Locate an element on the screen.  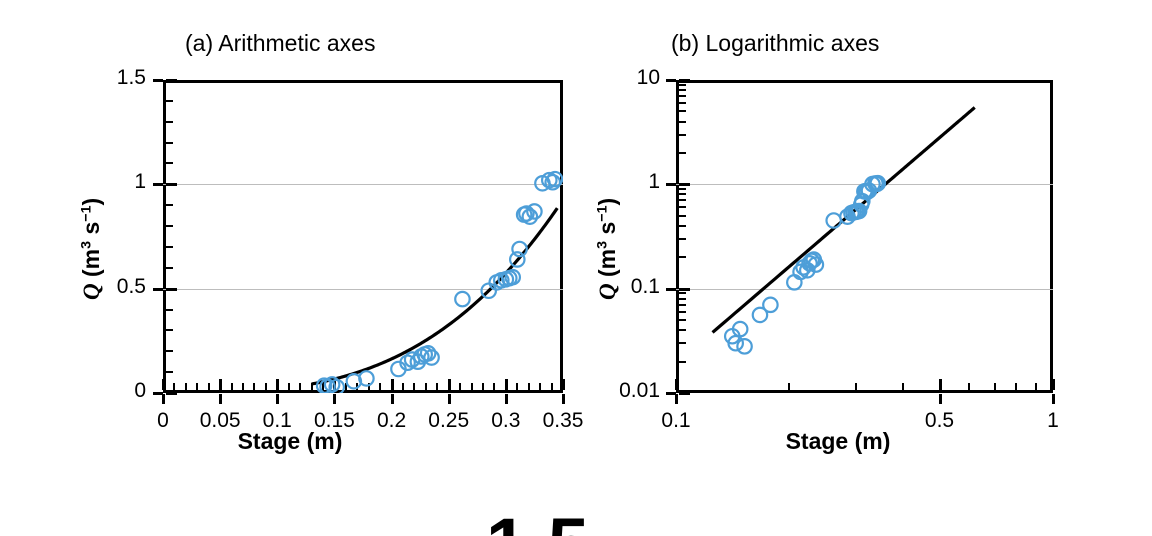
caption-fragment: 1.5 is located at coordinates (546, 519).